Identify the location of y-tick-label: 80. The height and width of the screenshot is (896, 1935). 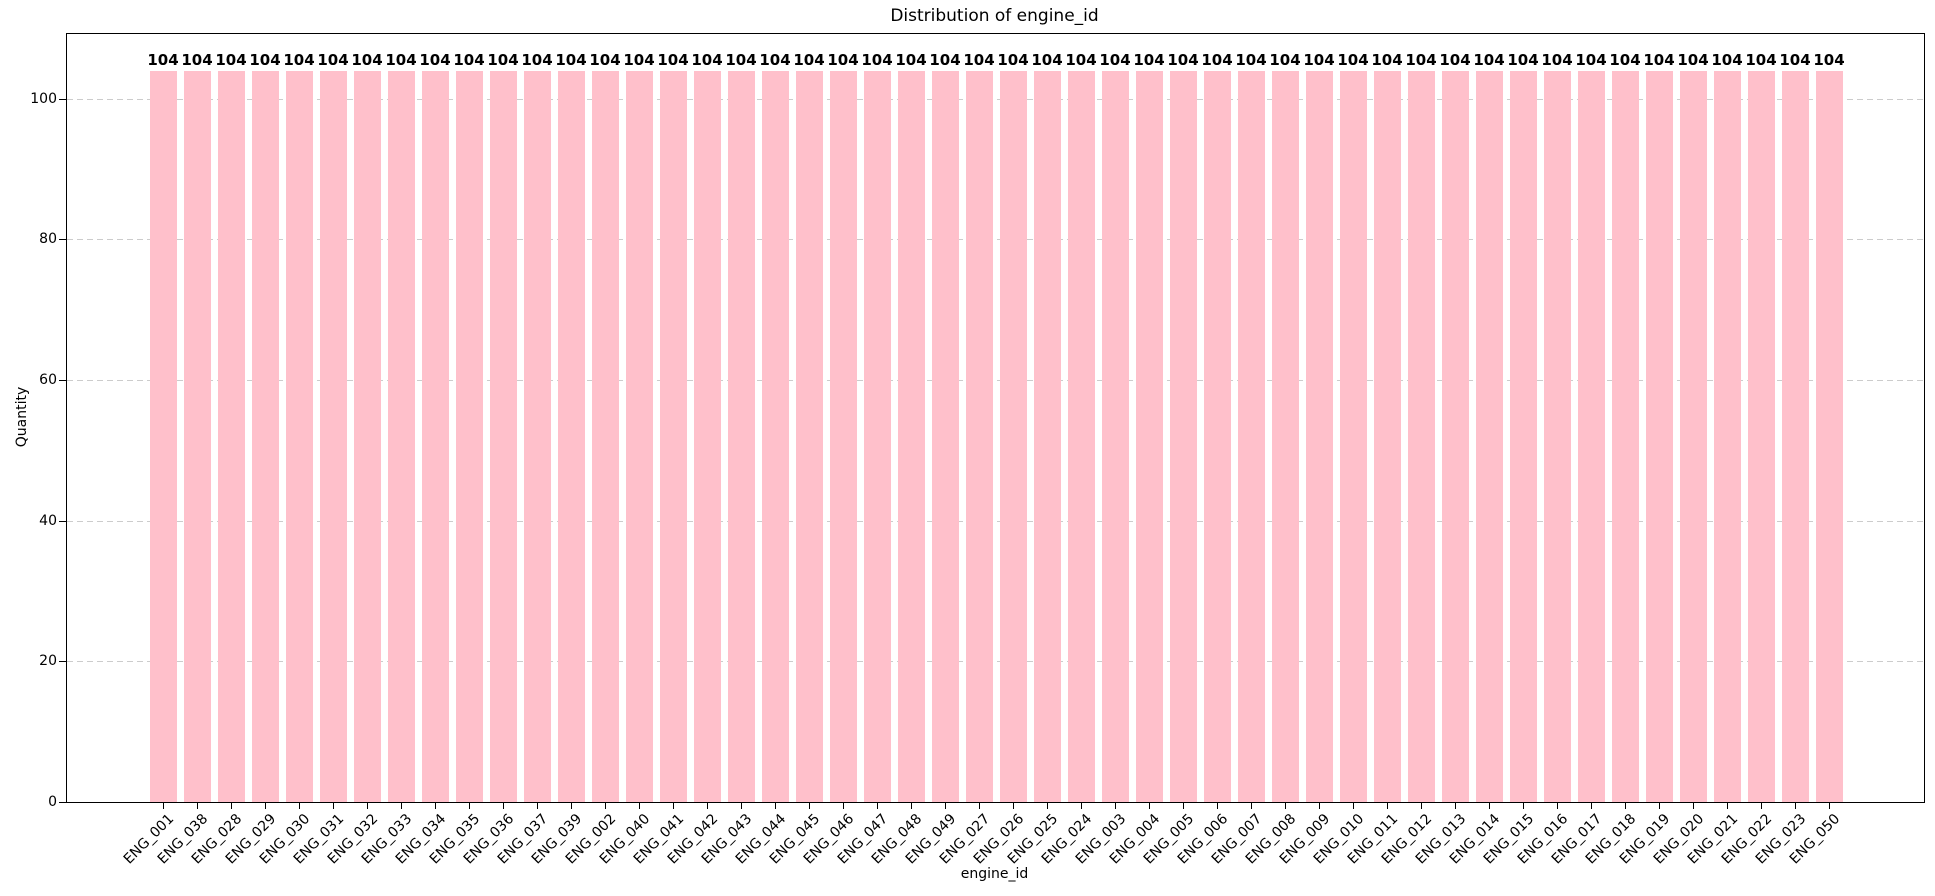
(48, 239).